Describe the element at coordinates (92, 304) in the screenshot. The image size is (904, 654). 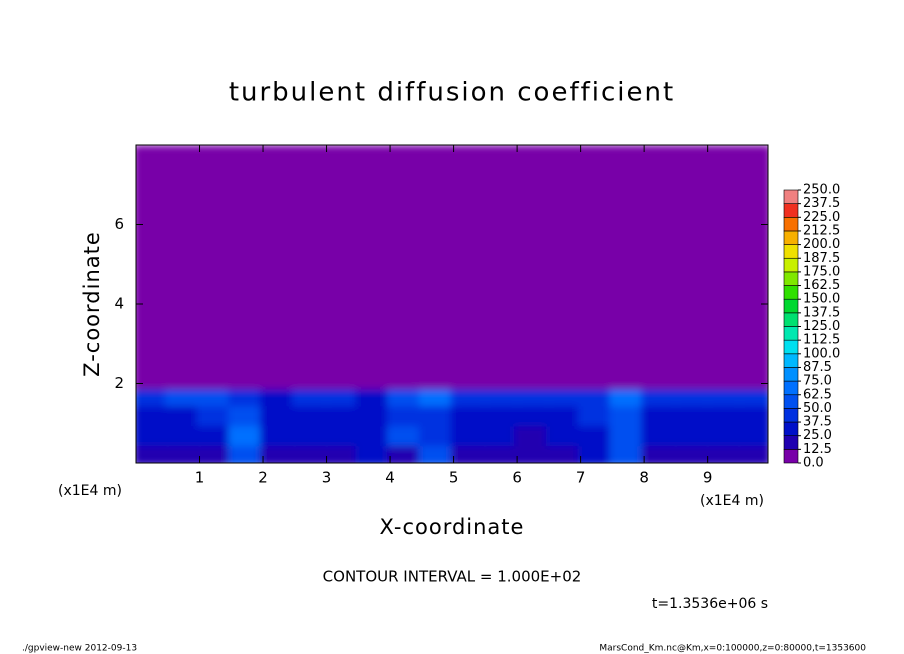
I see `y-axis-label: Z-coordinate` at that location.